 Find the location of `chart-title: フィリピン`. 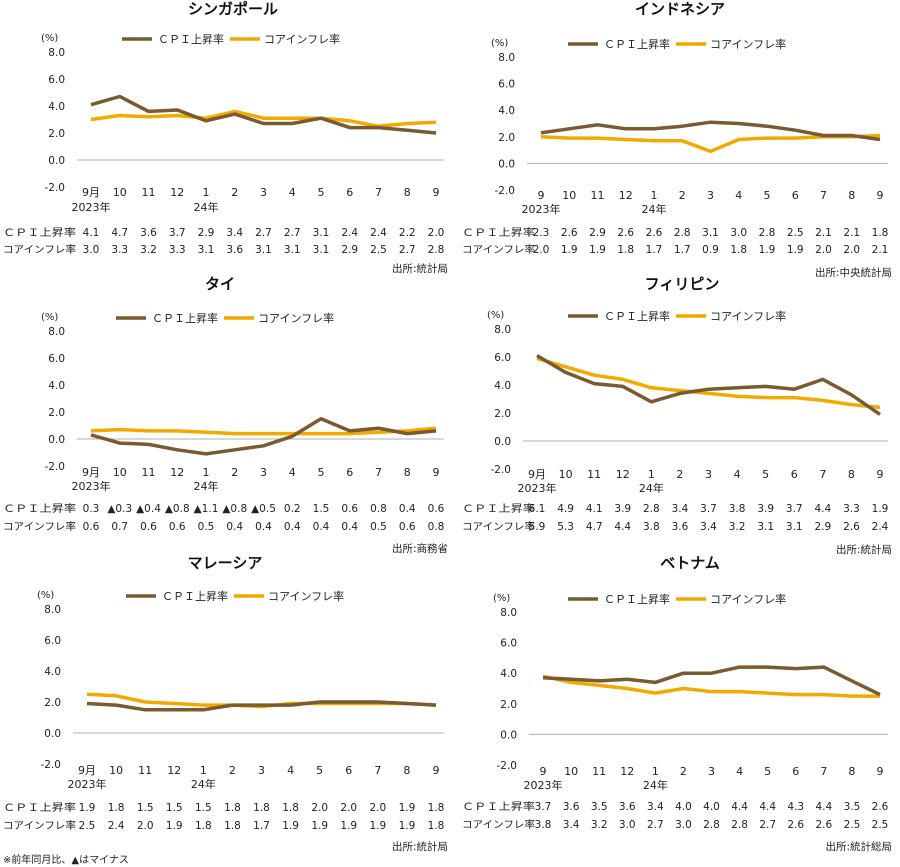

chart-title: フィリピン is located at coordinates (682, 284).